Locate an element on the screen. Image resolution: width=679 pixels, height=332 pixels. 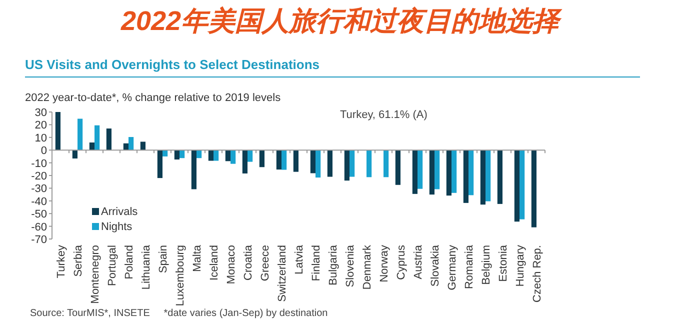
x-tick-label: Malta is located at coordinates (198, 258).